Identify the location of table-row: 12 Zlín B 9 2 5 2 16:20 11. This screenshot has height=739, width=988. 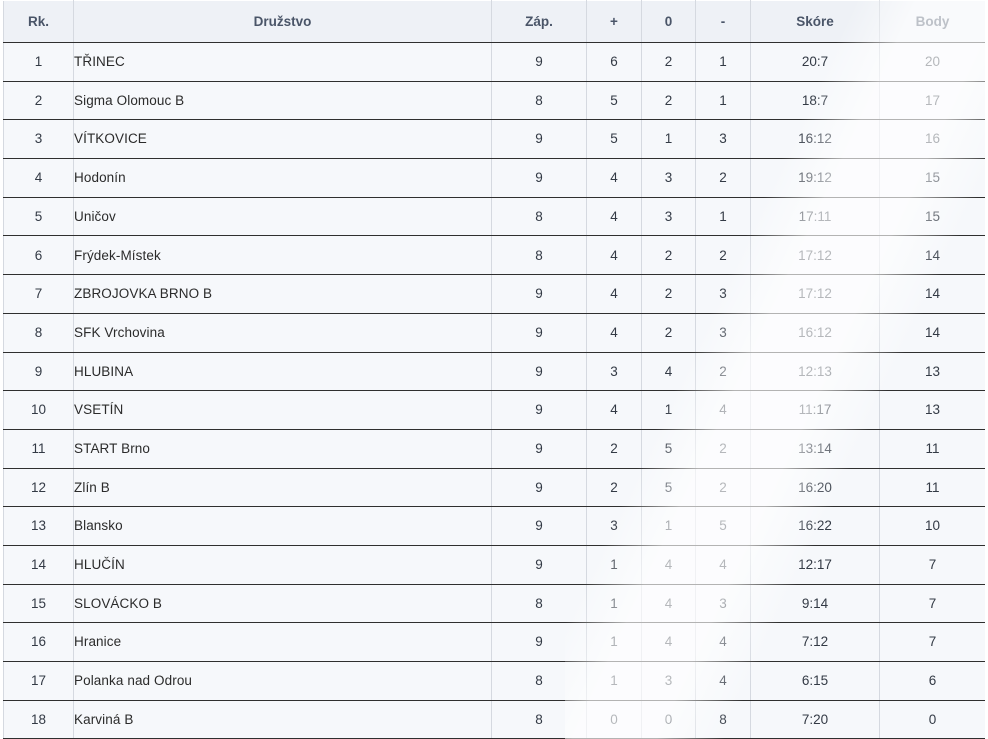
(494, 487).